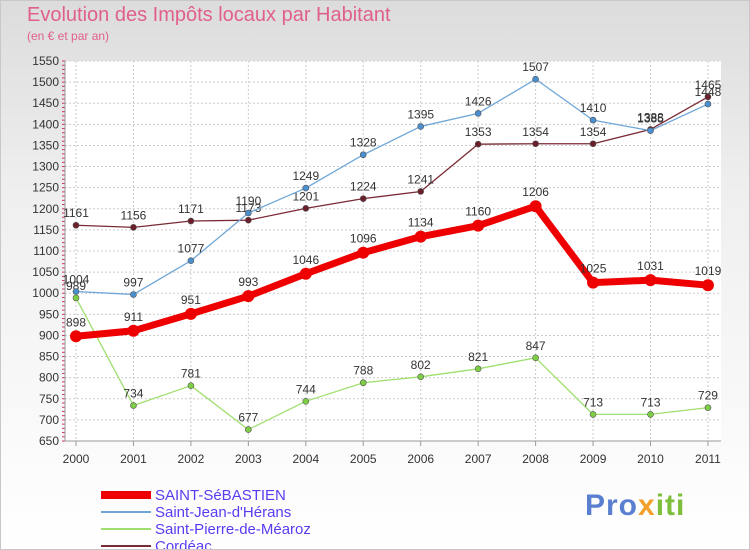 The height and width of the screenshot is (550, 750). Describe the element at coordinates (248, 201) in the screenshot. I see `data-label: 1190` at that location.